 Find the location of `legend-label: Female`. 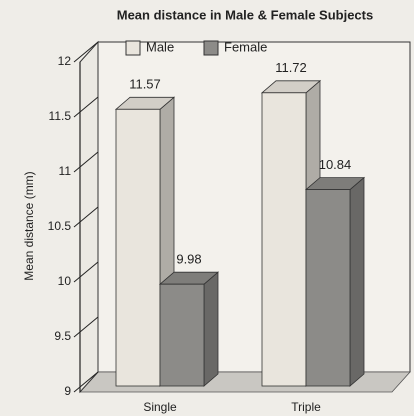

legend-label: Female is located at coordinates (245, 46).